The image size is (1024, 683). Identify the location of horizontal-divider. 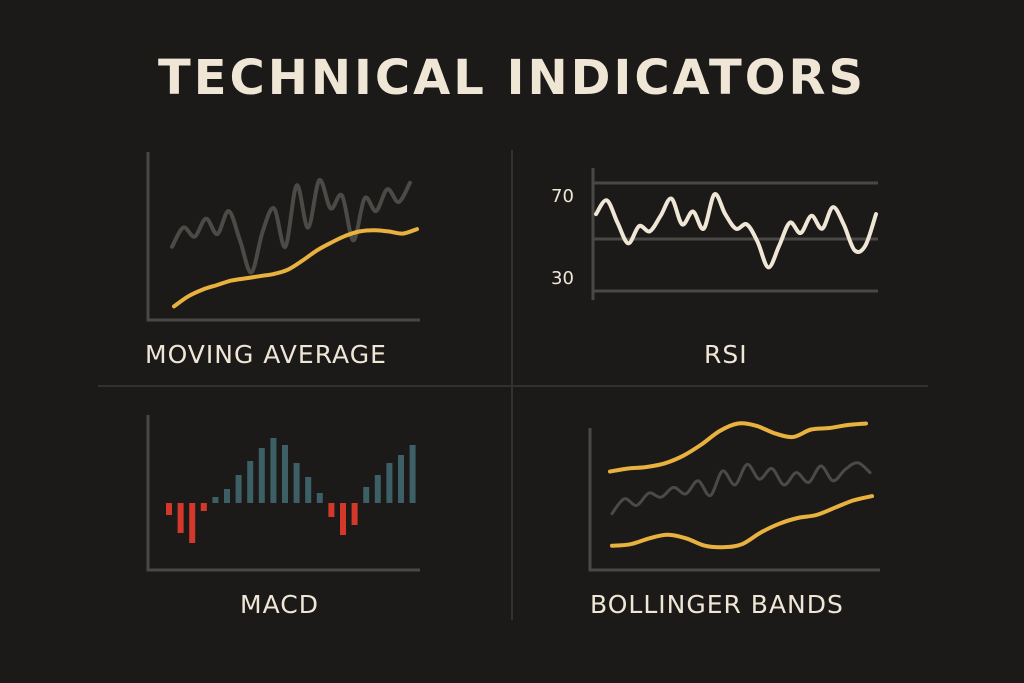
(513, 386).